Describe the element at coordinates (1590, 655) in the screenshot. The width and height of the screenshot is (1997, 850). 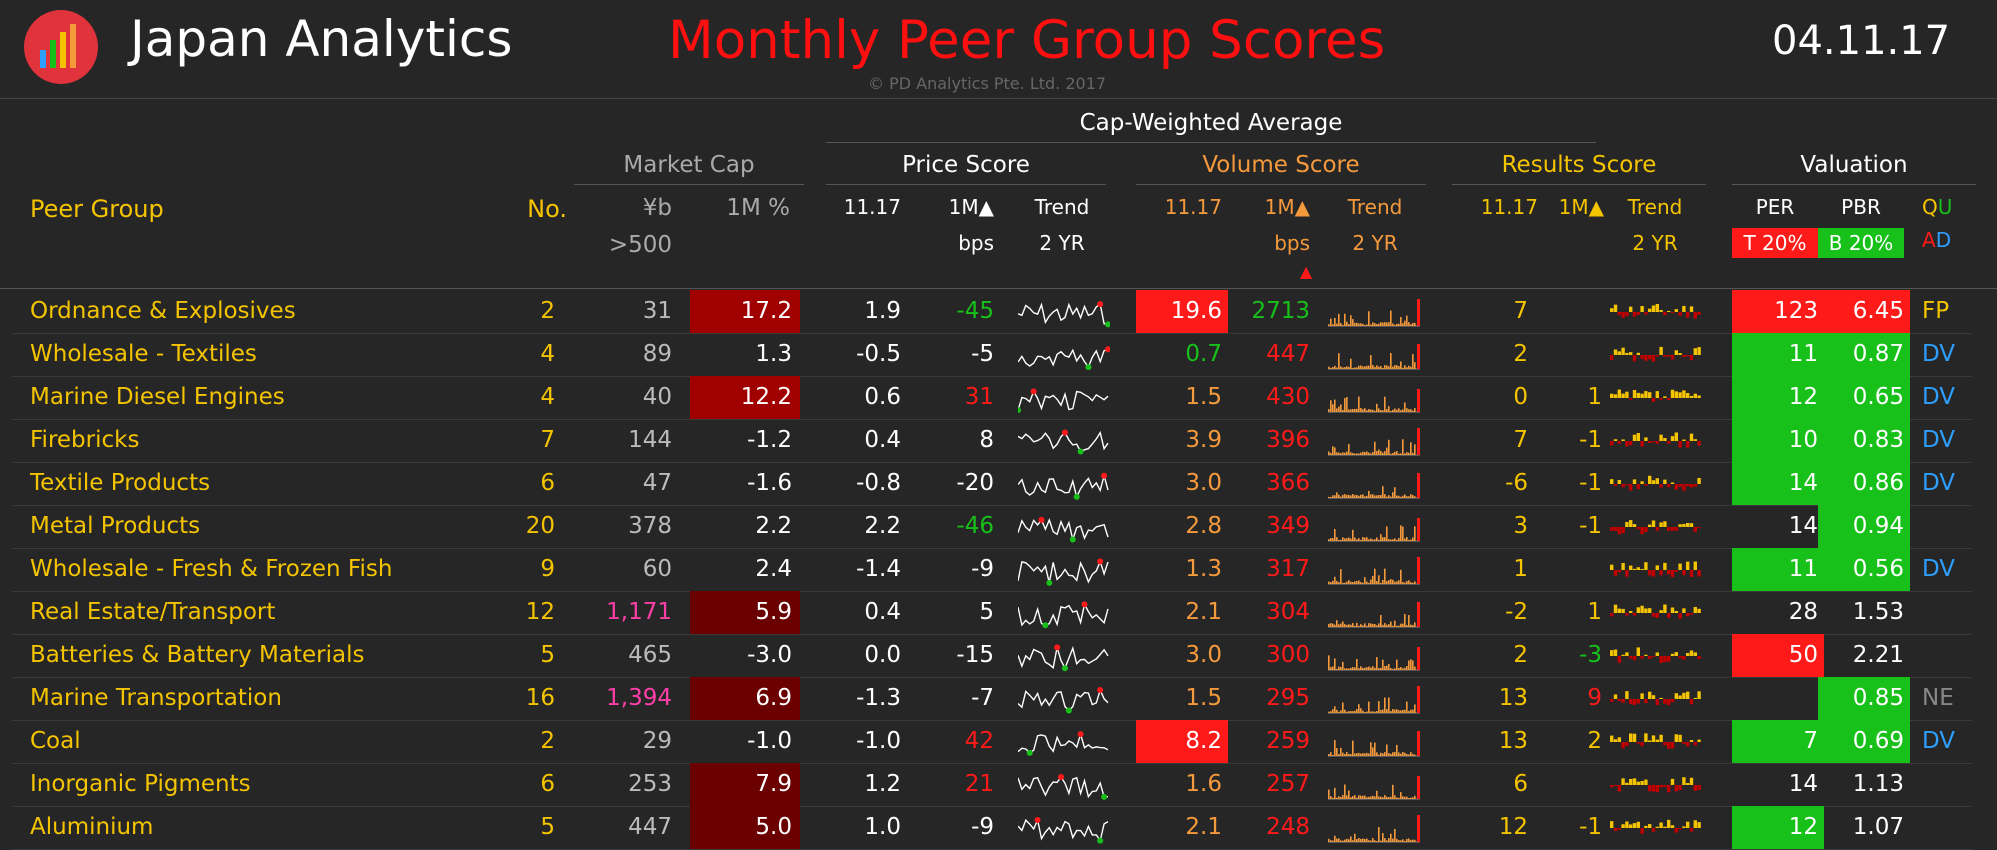
I see `results-score-1m: -3` at that location.